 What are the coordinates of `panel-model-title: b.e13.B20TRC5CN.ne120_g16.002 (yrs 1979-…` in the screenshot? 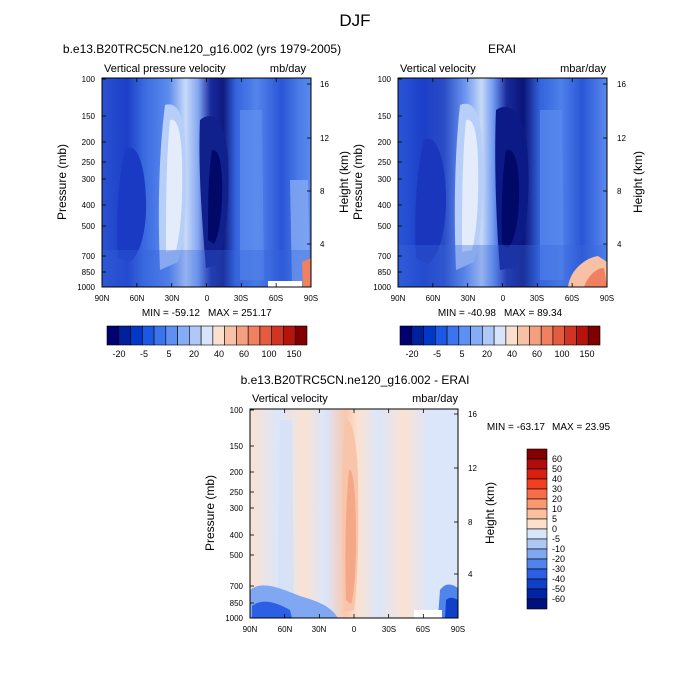 It's located at (202, 49).